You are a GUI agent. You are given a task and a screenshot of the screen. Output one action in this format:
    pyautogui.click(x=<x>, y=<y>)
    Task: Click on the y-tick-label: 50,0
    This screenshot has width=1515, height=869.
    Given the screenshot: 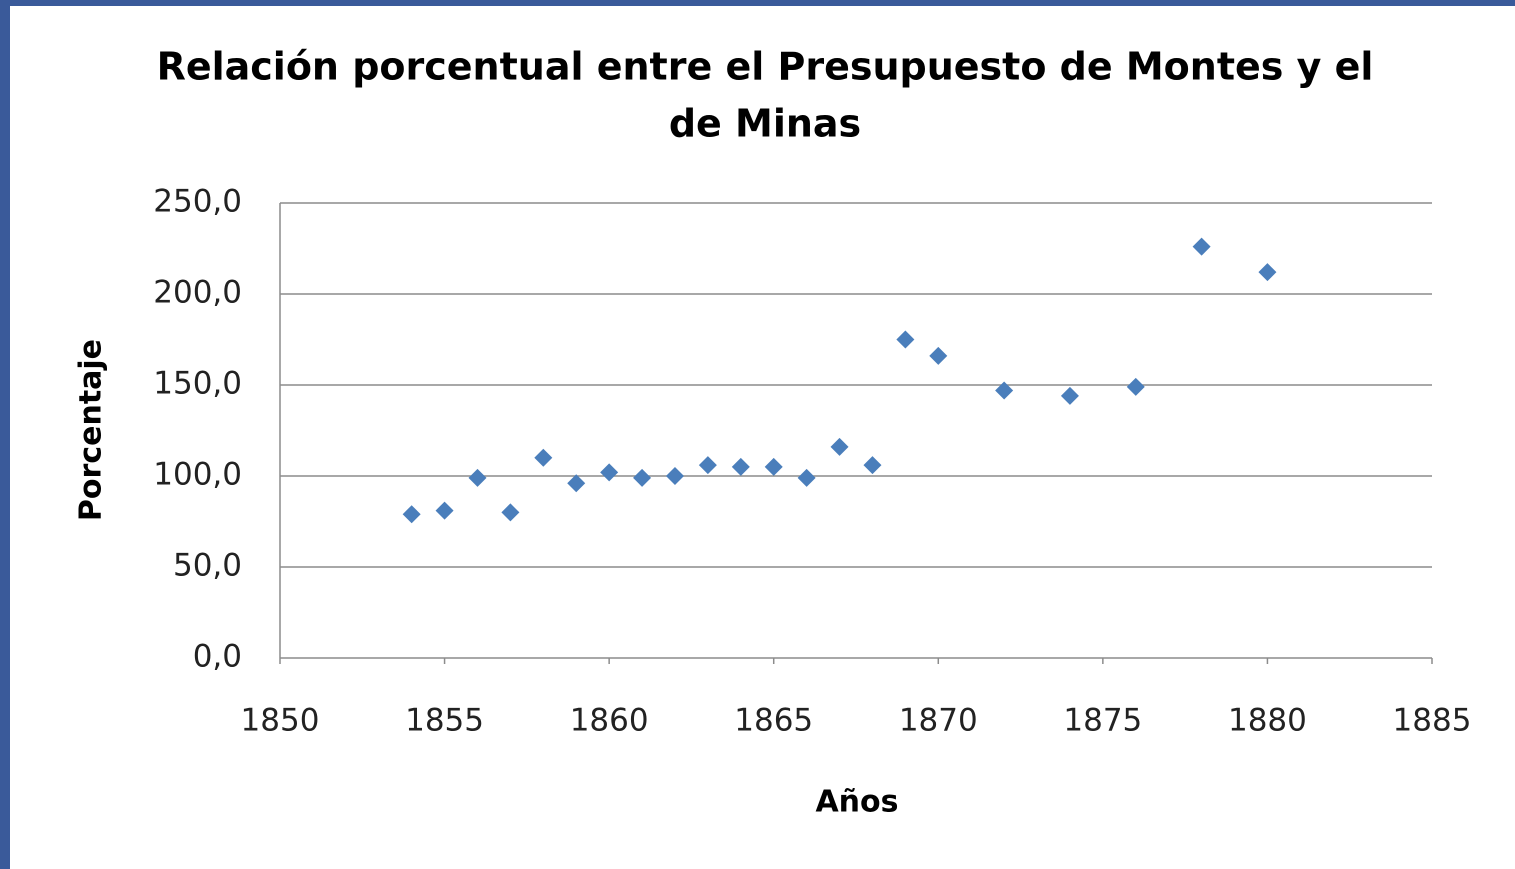 What is the action you would take?
    pyautogui.click(x=207, y=566)
    